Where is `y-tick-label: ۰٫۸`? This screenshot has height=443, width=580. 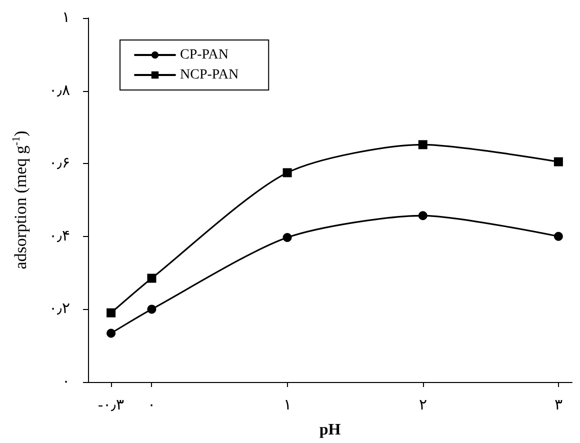 y-tick-label: ۰٫۸ is located at coordinates (59, 90).